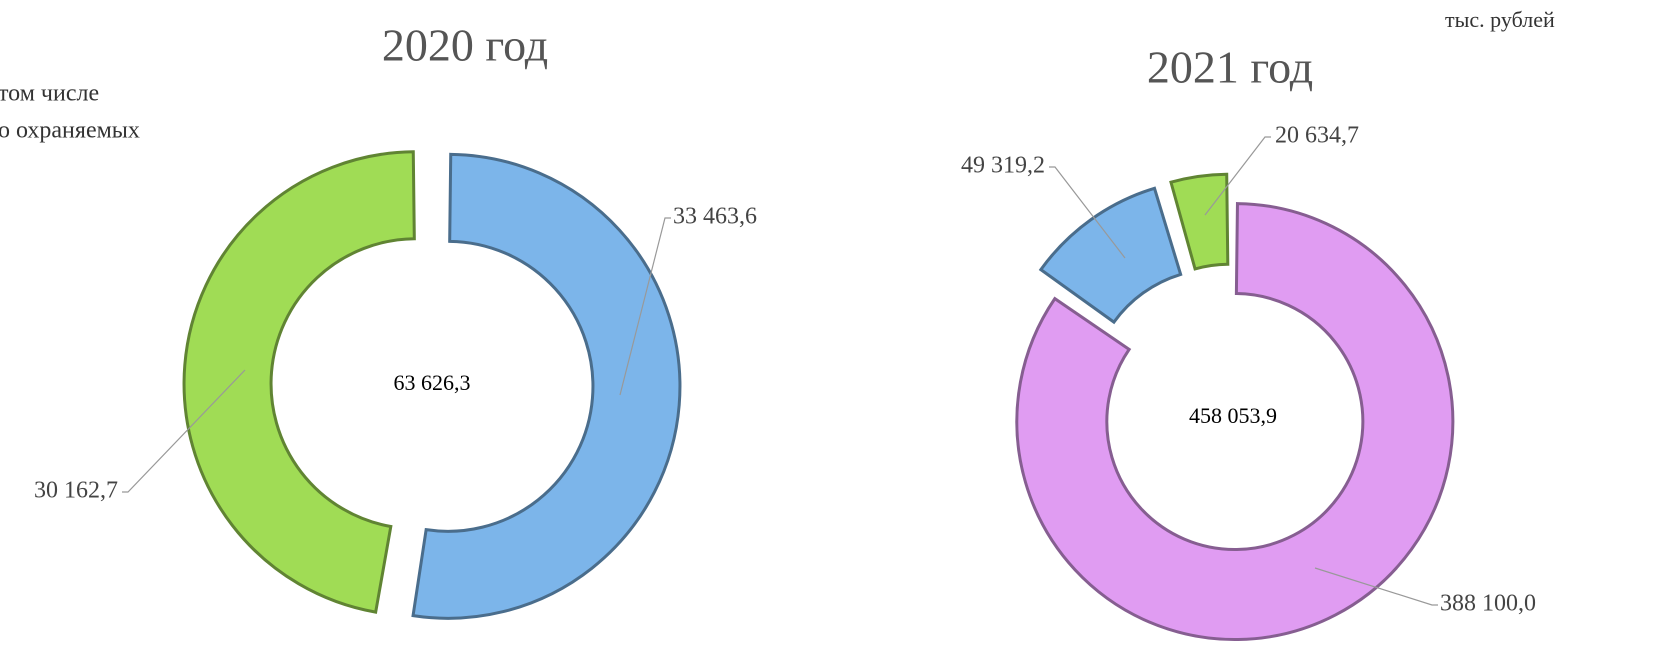 This screenshot has width=1661, height=666. What do you see at coordinates (465, 45) in the screenshot?
I see `chart-title: 2020 год` at bounding box center [465, 45].